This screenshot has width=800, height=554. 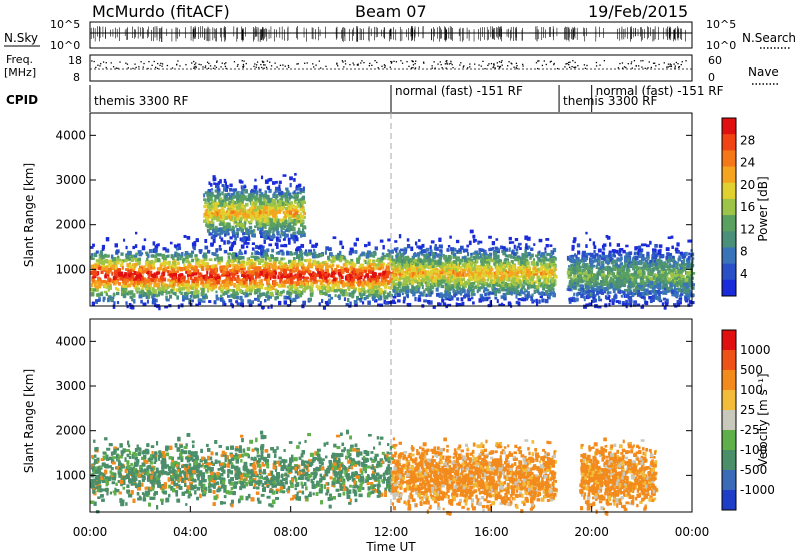 What do you see at coordinates (738, 207) in the screenshot?
I see `power-colorbar: 4 8 12 16 20 24 28` at bounding box center [738, 207].